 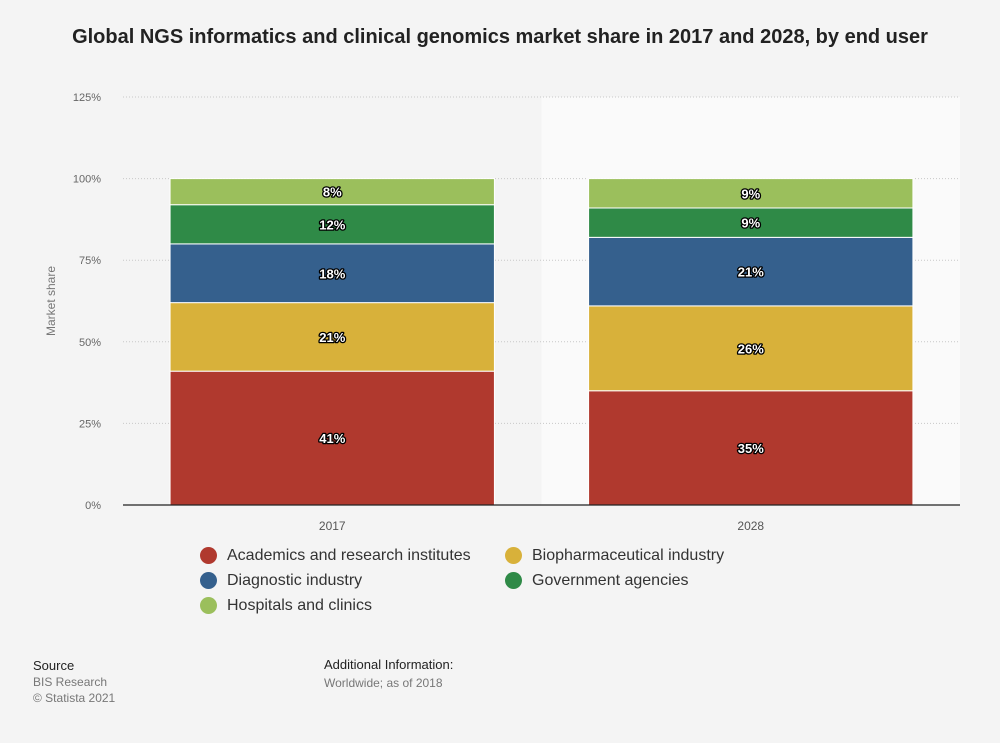 I want to click on legend-label: Diagnostic industry, so click(x=295, y=580).